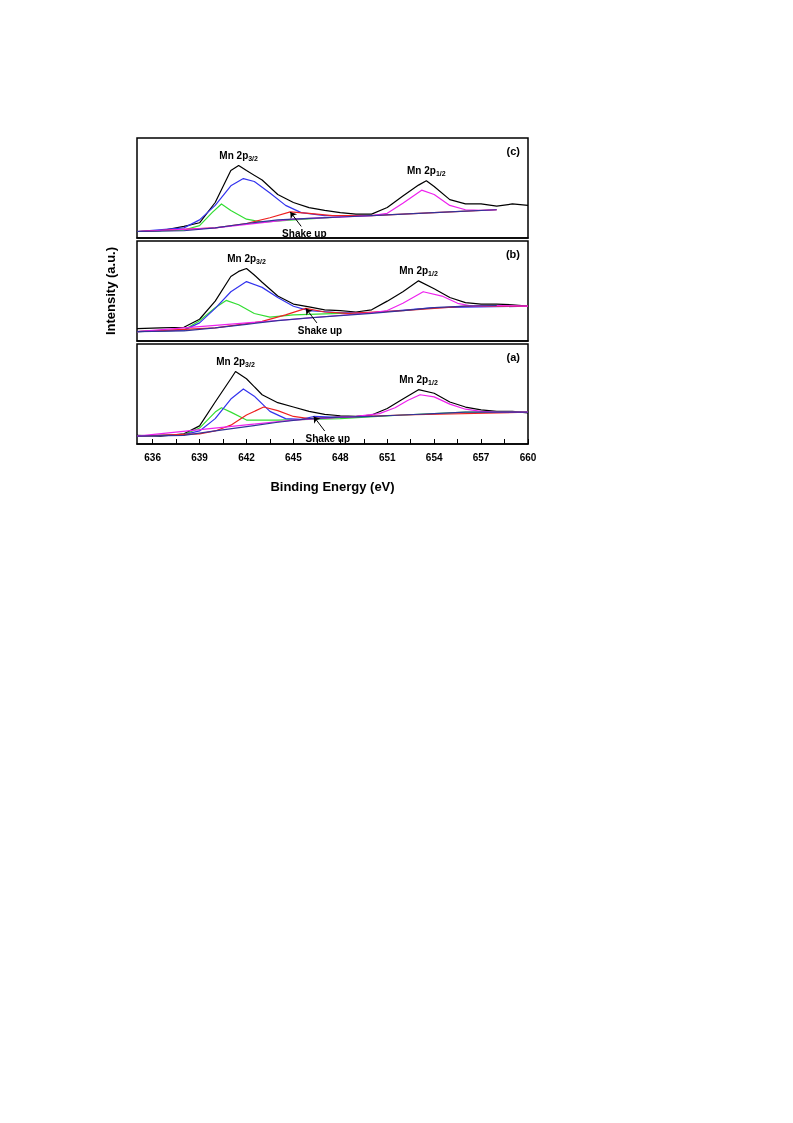 This screenshot has height=1123, width=793. Describe the element at coordinates (513, 150) in the screenshot. I see `text: (c)` at that location.